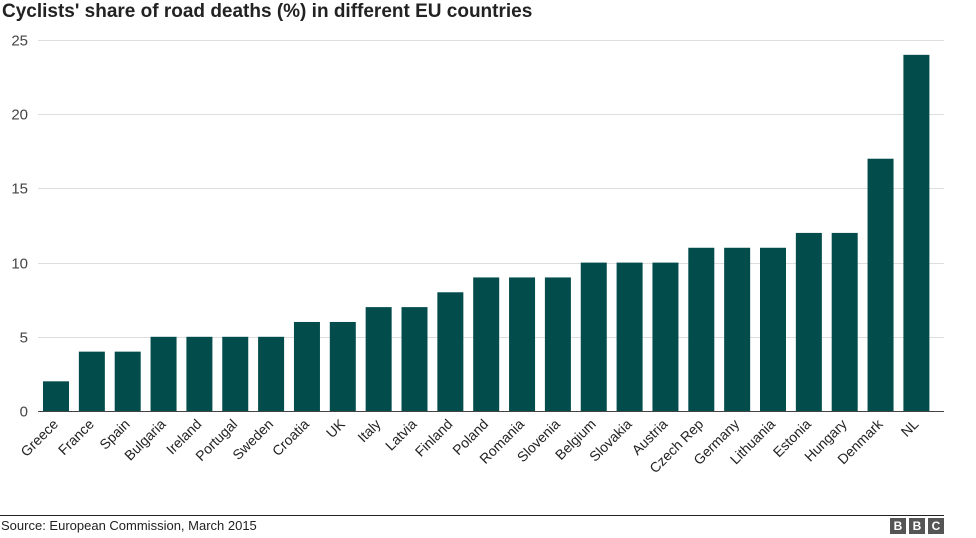 This screenshot has height=538, width=976. I want to click on bar-germany, so click(737, 329).